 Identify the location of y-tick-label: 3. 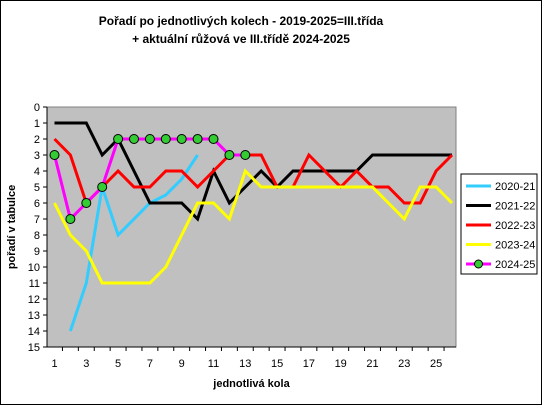
(37, 156).